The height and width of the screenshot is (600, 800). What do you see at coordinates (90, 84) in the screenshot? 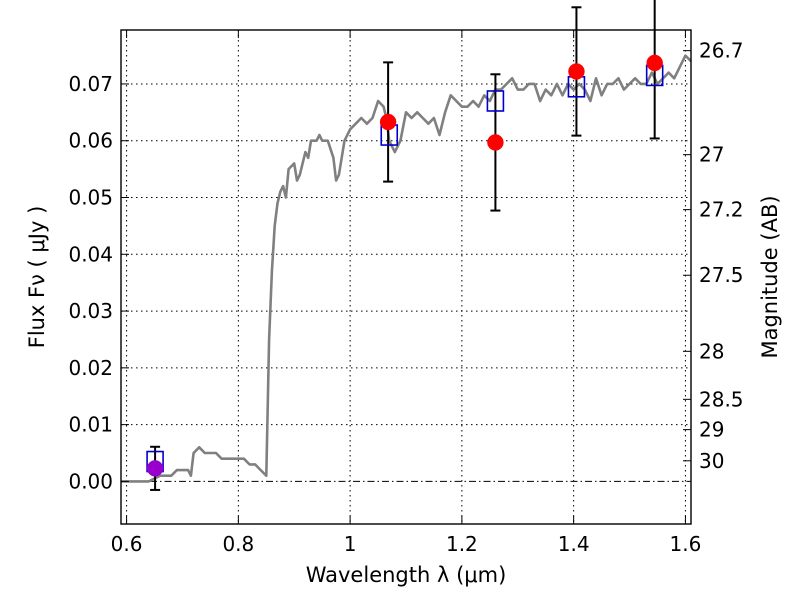
I see `y-tick-label: 0.07` at bounding box center [90, 84].